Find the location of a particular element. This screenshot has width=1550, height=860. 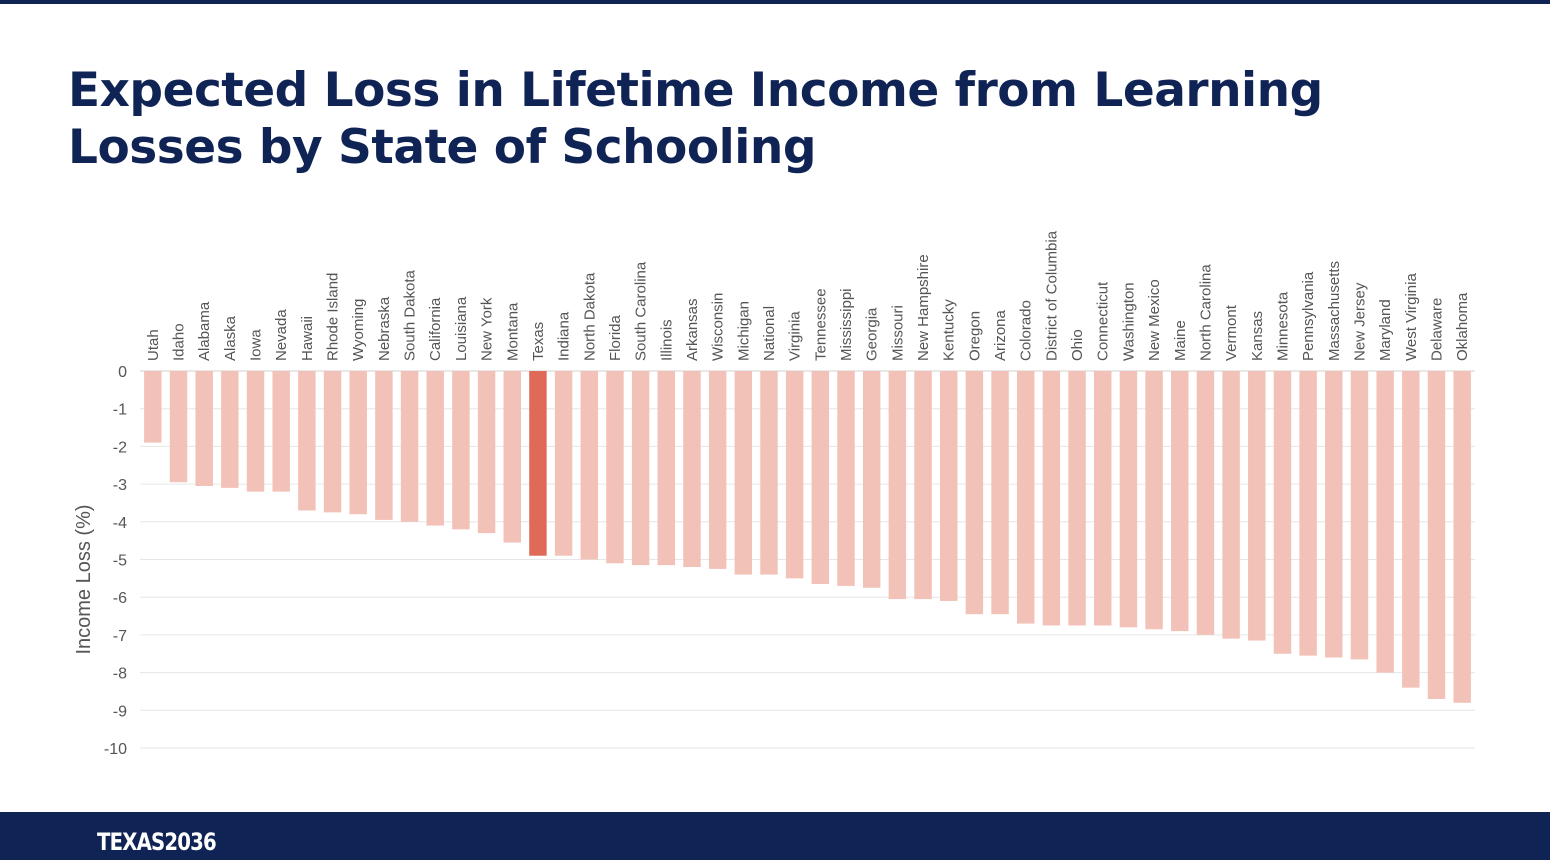

y-tick-label: -6 is located at coordinates (120, 598).